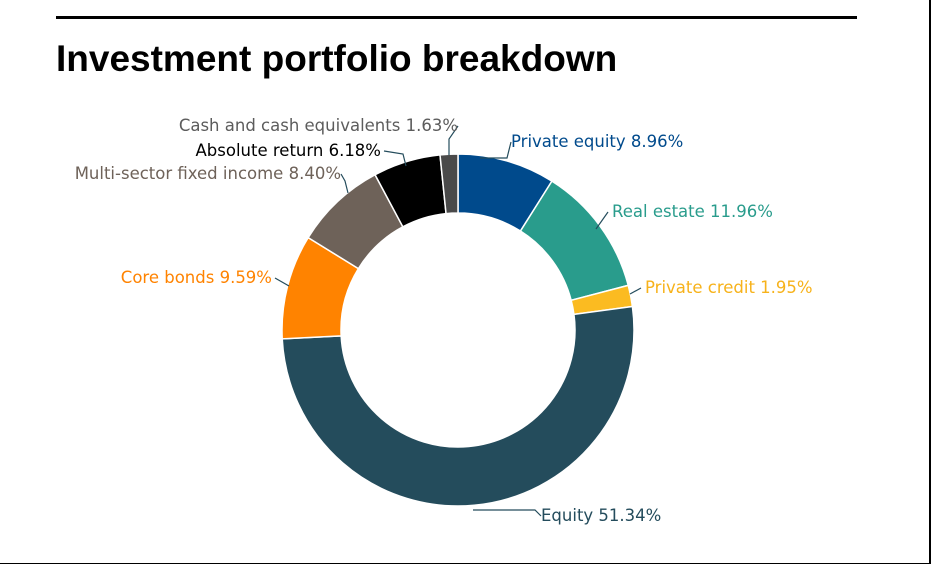 The height and width of the screenshot is (565, 932). I want to click on data-label: Cash and cash equivalents 1.63%, so click(318, 125).